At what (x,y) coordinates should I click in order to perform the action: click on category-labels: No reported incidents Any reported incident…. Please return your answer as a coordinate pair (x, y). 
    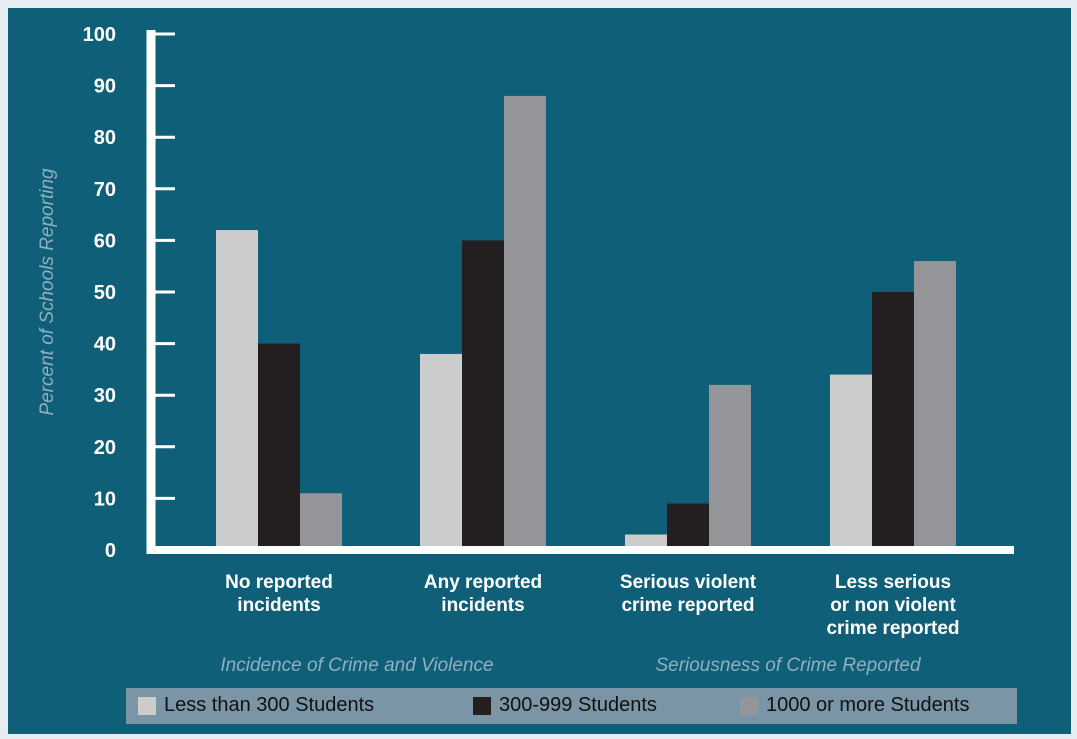
    Looking at the image, I should click on (592, 605).